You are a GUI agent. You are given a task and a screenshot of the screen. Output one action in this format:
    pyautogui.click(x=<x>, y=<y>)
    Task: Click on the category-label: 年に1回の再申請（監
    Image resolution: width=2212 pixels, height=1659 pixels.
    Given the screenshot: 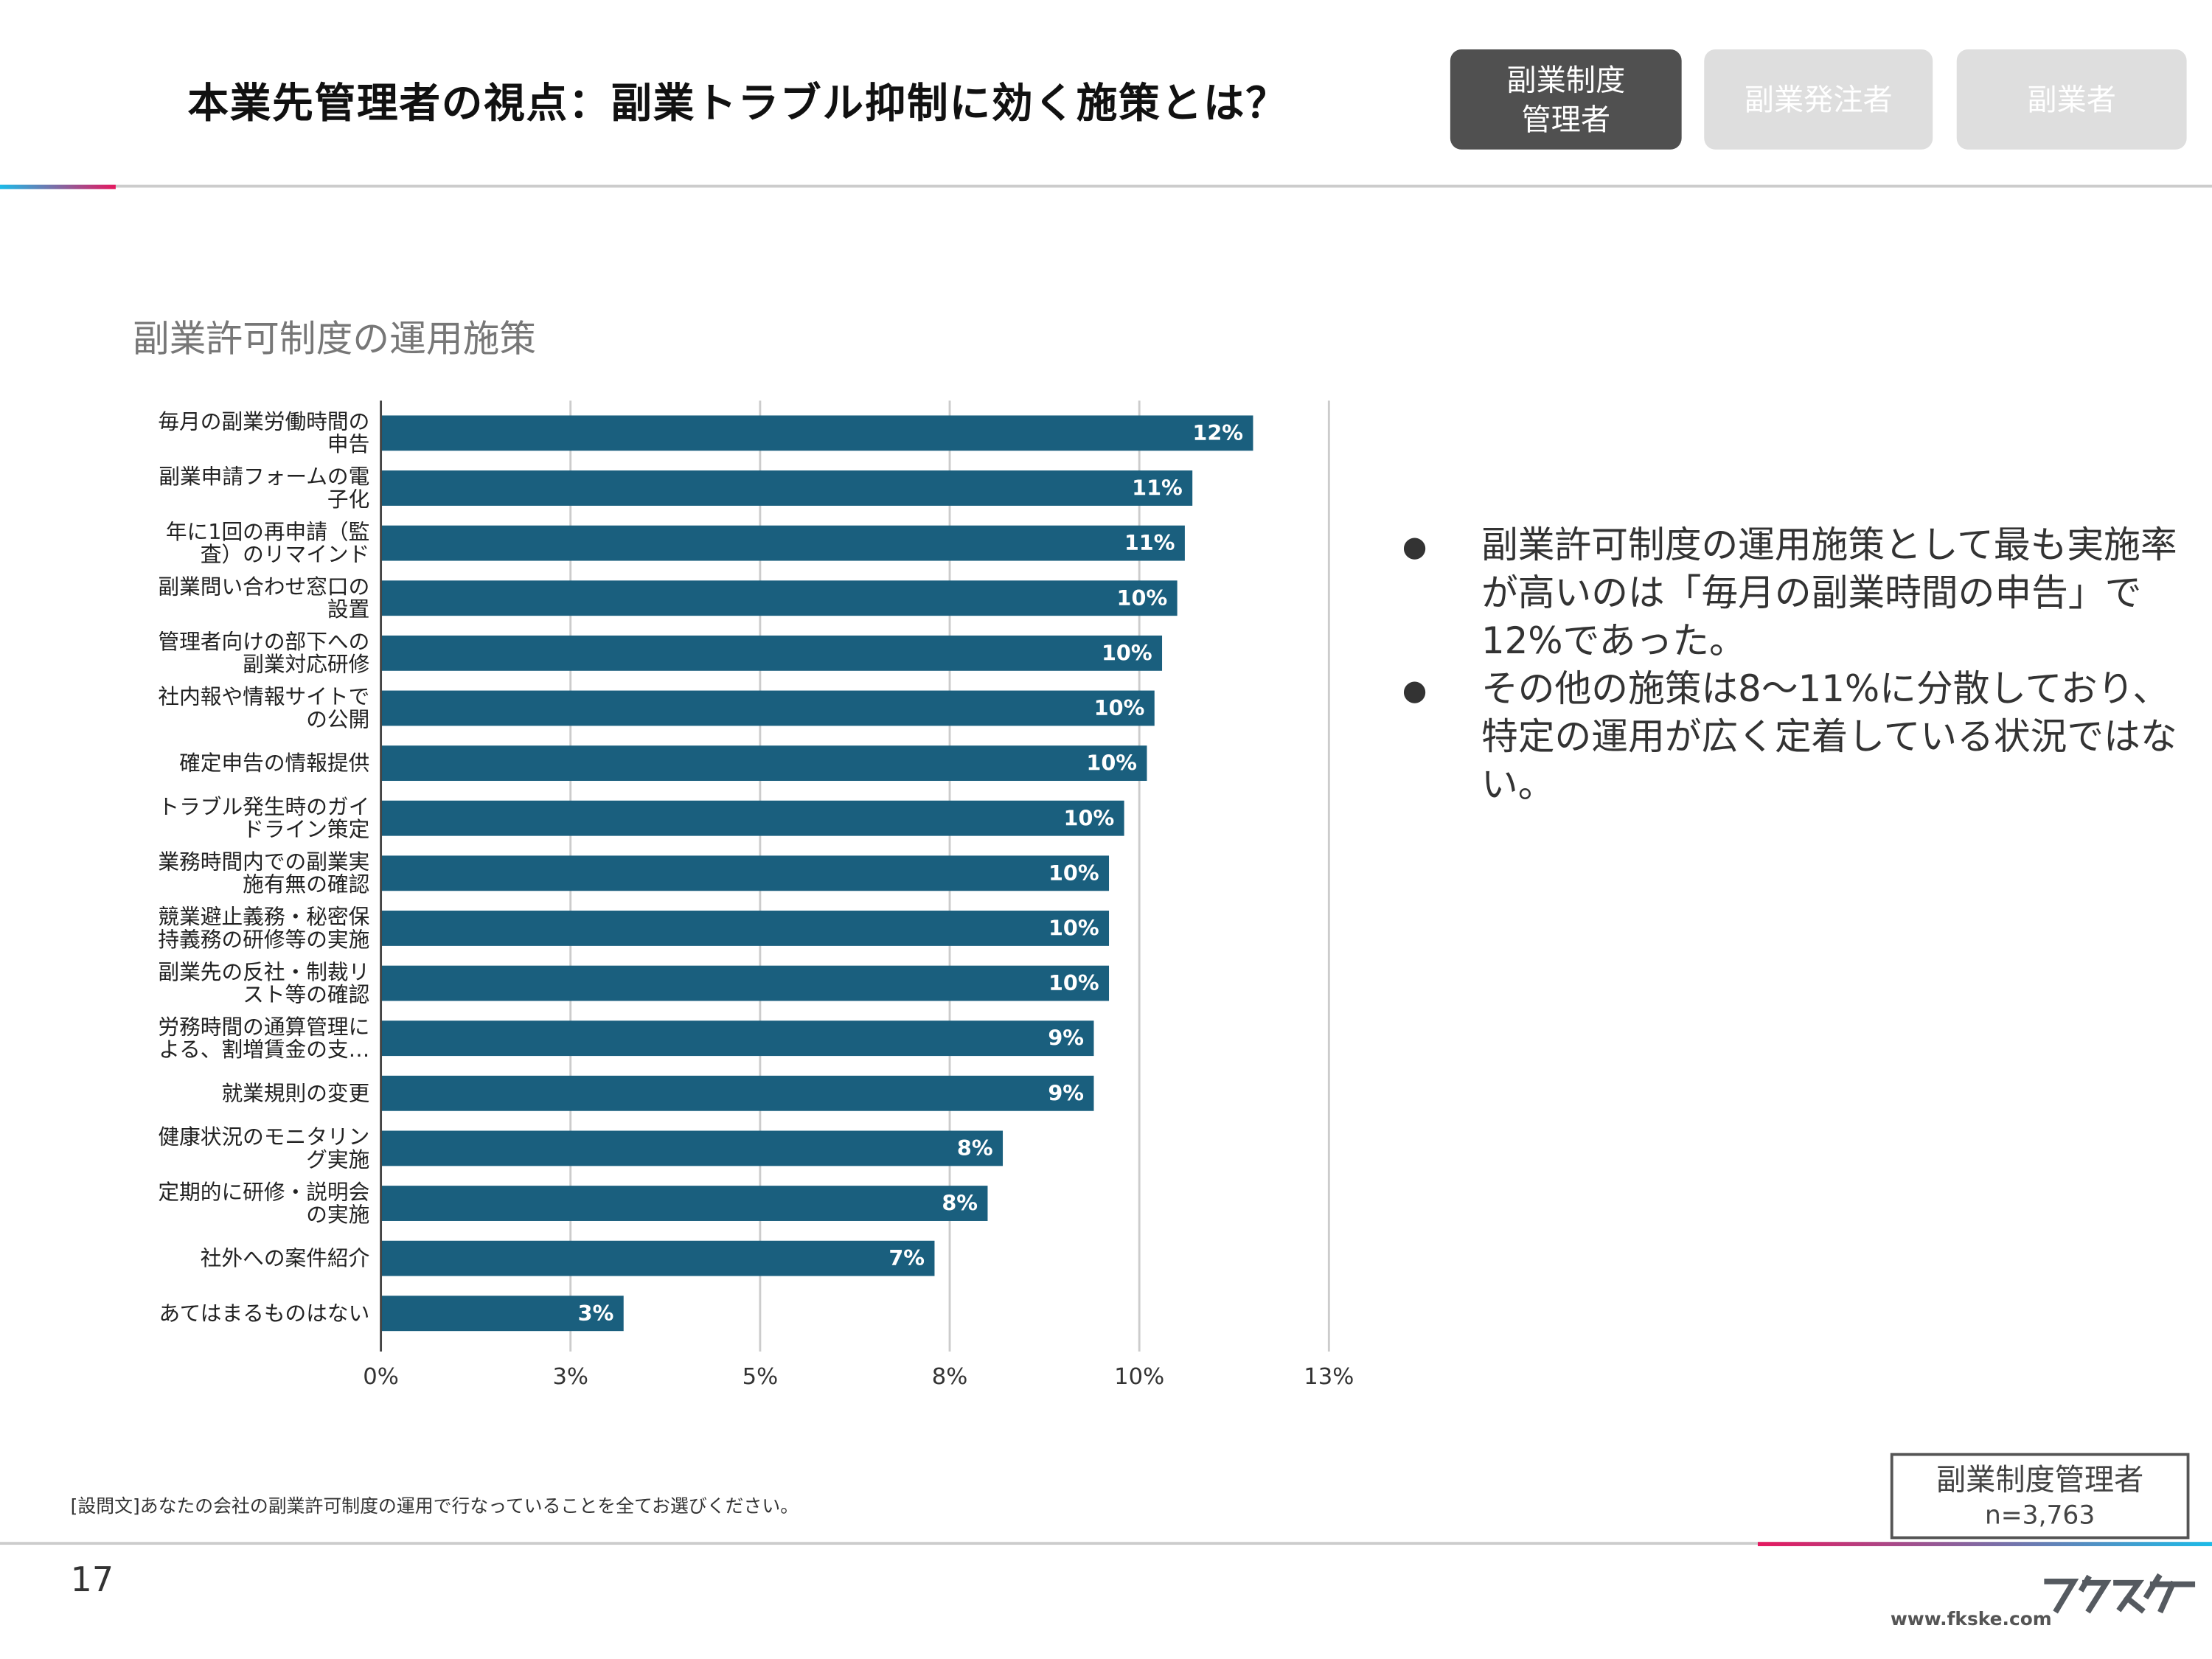 What is the action you would take?
    pyautogui.click(x=267, y=531)
    